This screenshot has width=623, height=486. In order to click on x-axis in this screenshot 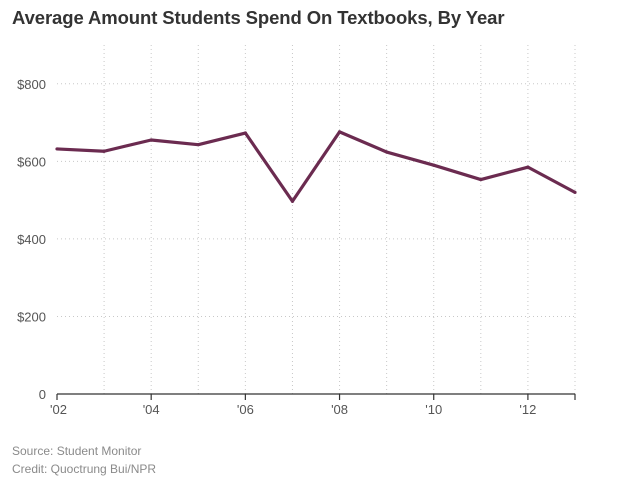, I will do `click(316, 396)`.